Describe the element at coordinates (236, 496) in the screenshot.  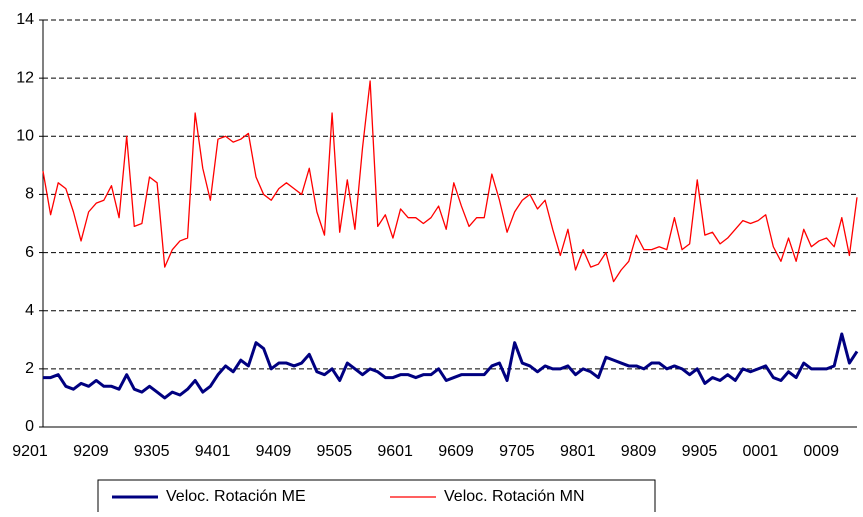
I see `legend-label: Veloc. Rotación ME` at that location.